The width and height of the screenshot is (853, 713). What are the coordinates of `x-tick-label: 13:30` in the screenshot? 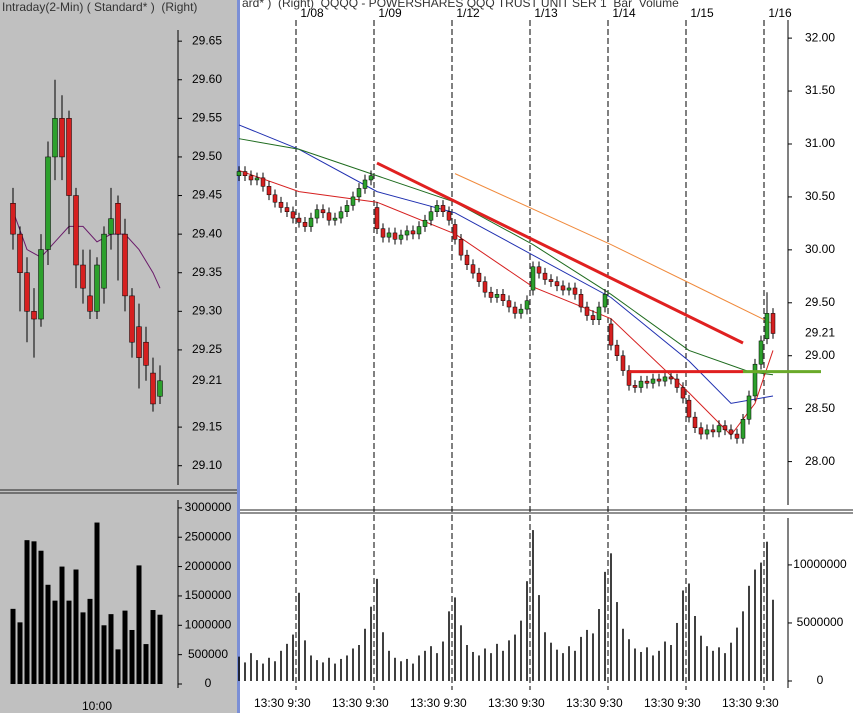 It's located at (347, 703).